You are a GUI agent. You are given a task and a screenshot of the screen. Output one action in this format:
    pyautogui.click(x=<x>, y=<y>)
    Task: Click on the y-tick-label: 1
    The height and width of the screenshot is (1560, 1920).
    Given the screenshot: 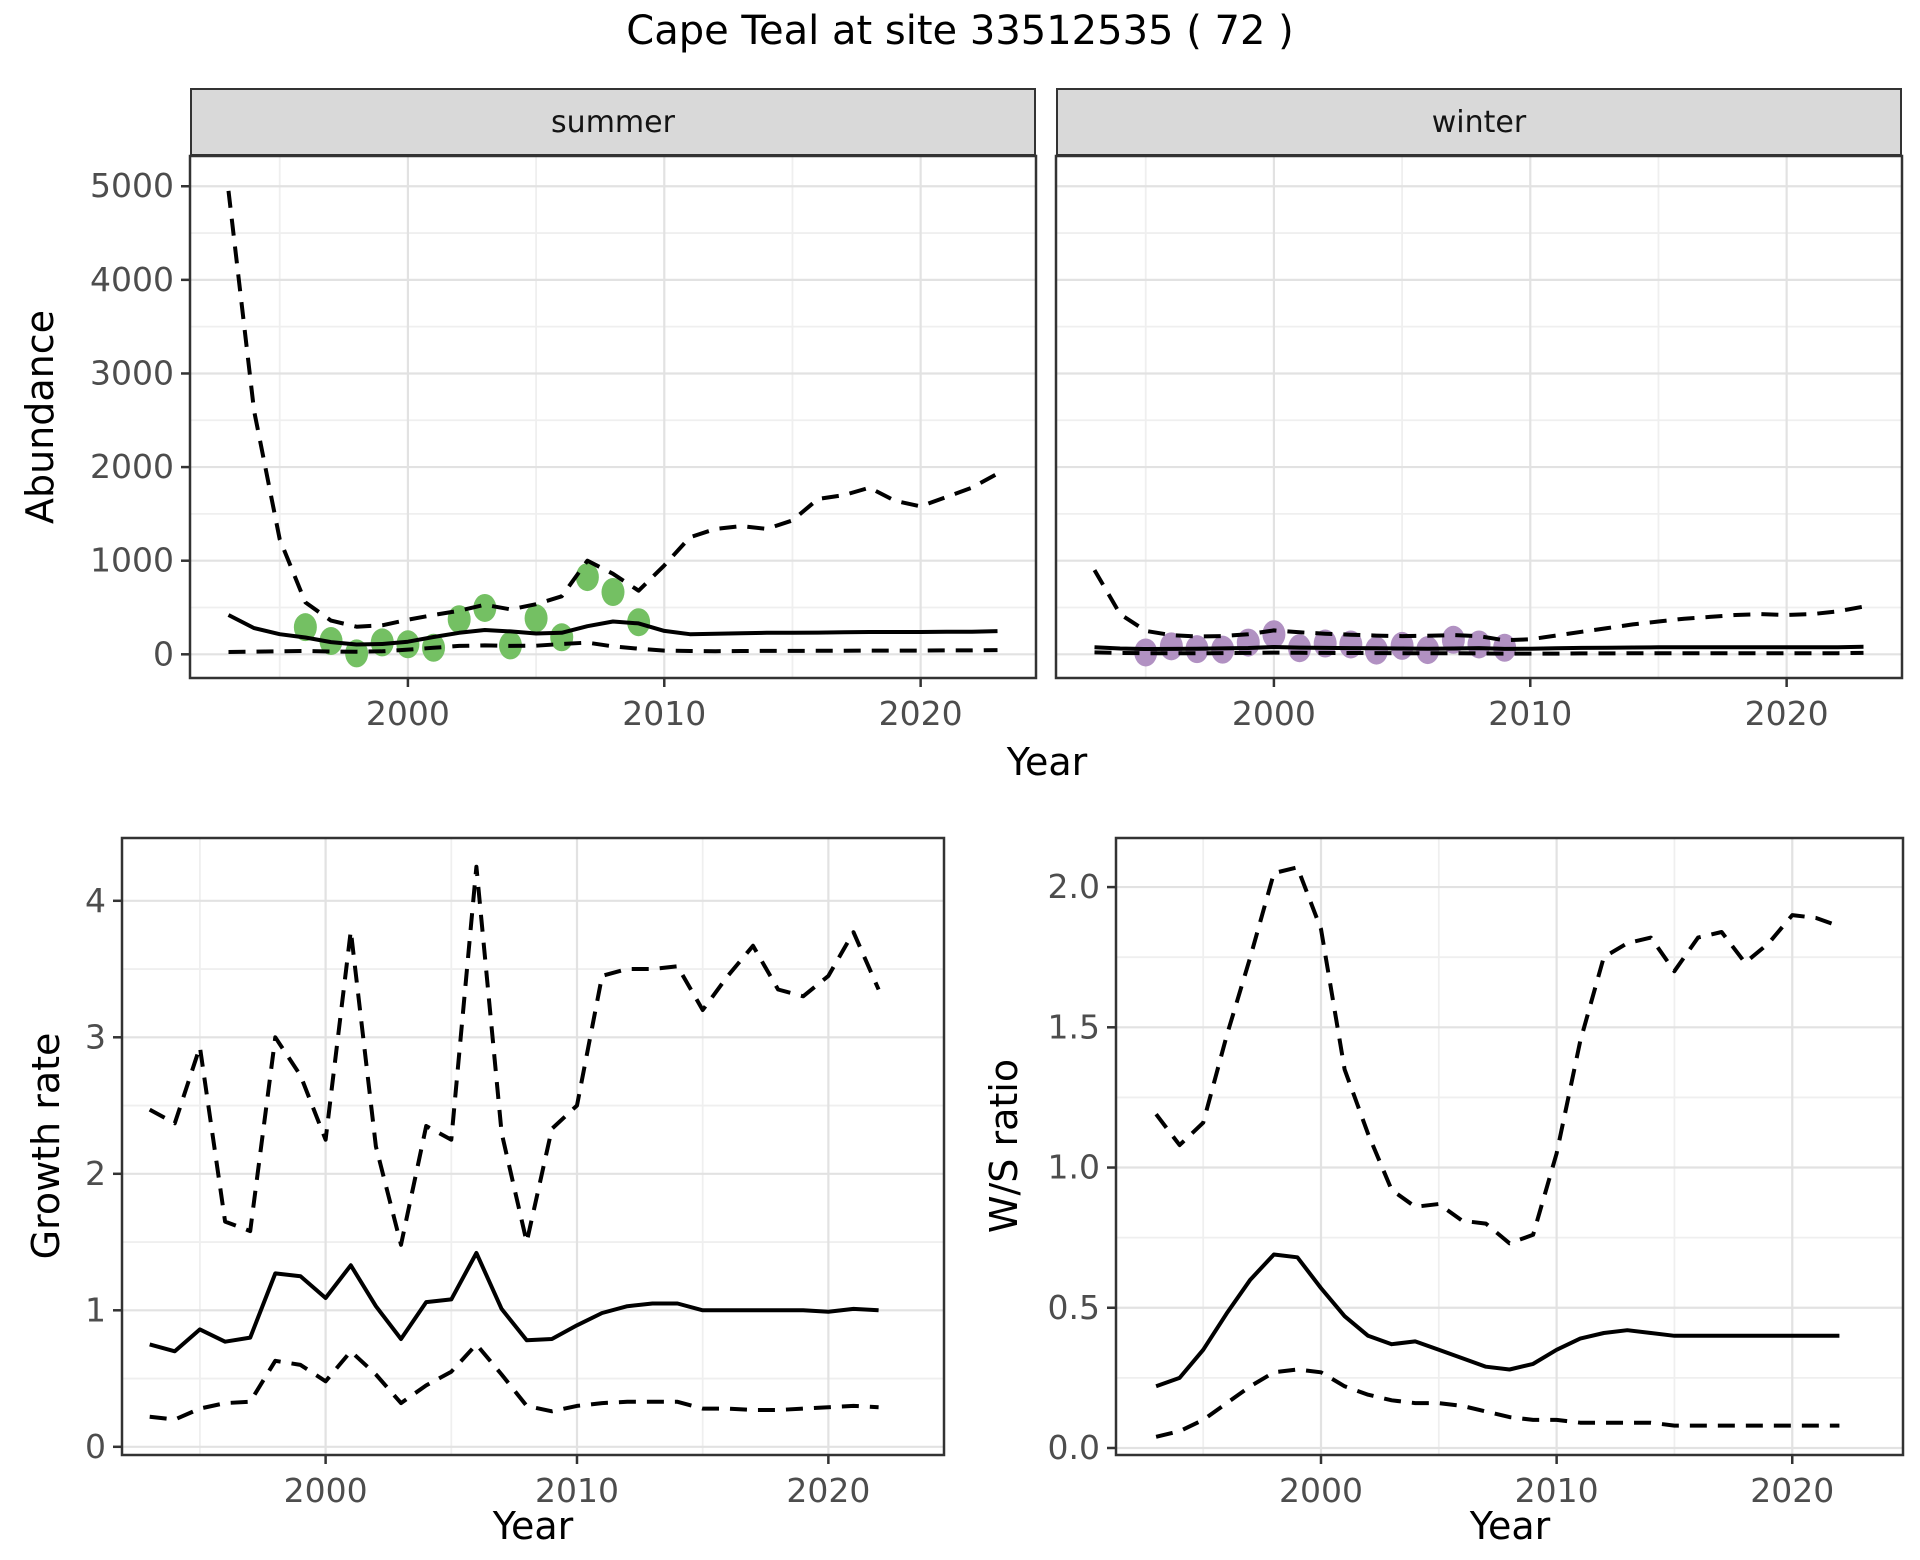 What is the action you would take?
    pyautogui.click(x=95, y=1309)
    